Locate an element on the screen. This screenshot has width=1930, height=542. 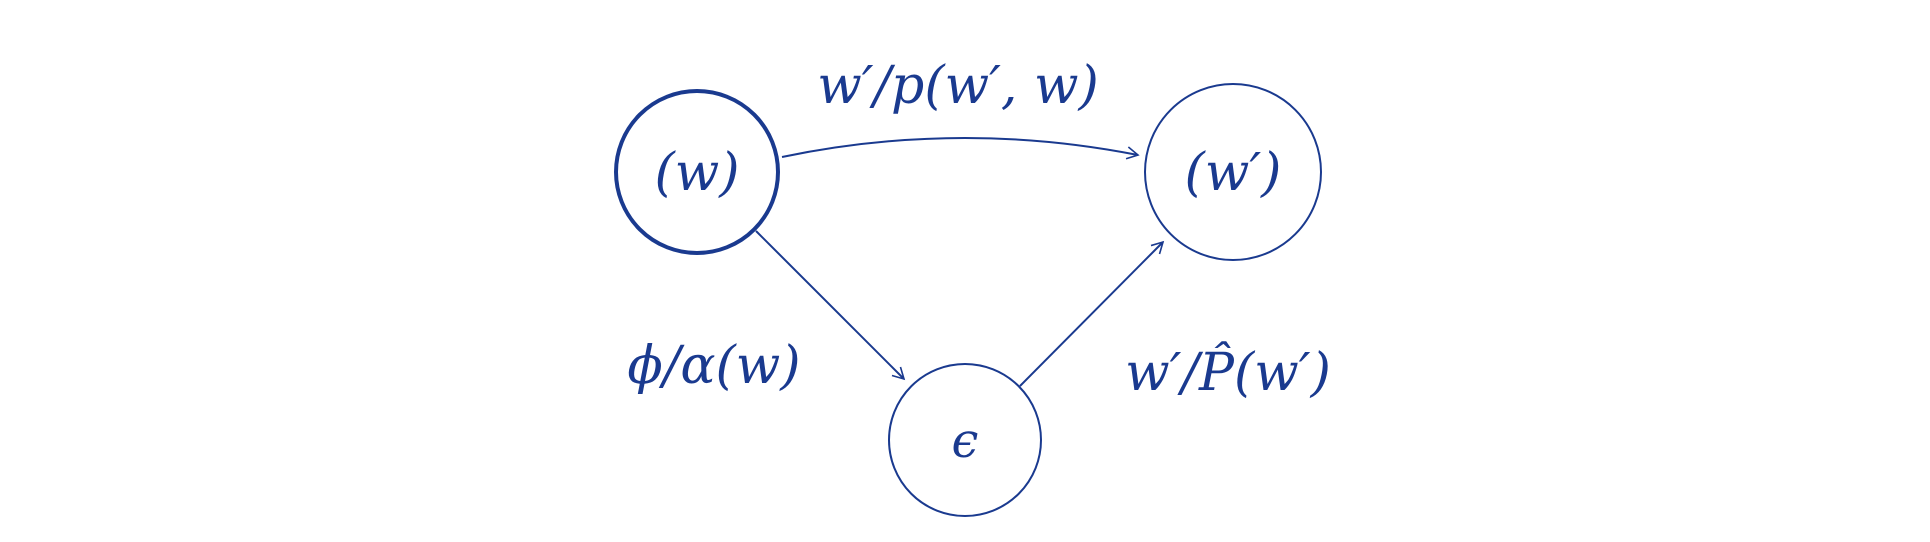
node-w-circle is located at coordinates (697, 172).